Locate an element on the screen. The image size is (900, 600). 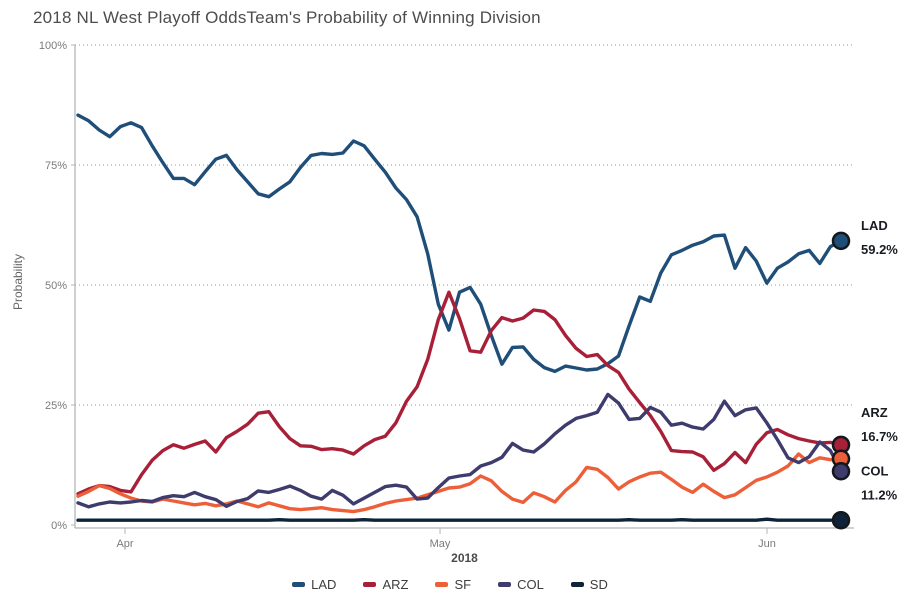
x-tick-label: Jun is located at coordinates (767, 544).